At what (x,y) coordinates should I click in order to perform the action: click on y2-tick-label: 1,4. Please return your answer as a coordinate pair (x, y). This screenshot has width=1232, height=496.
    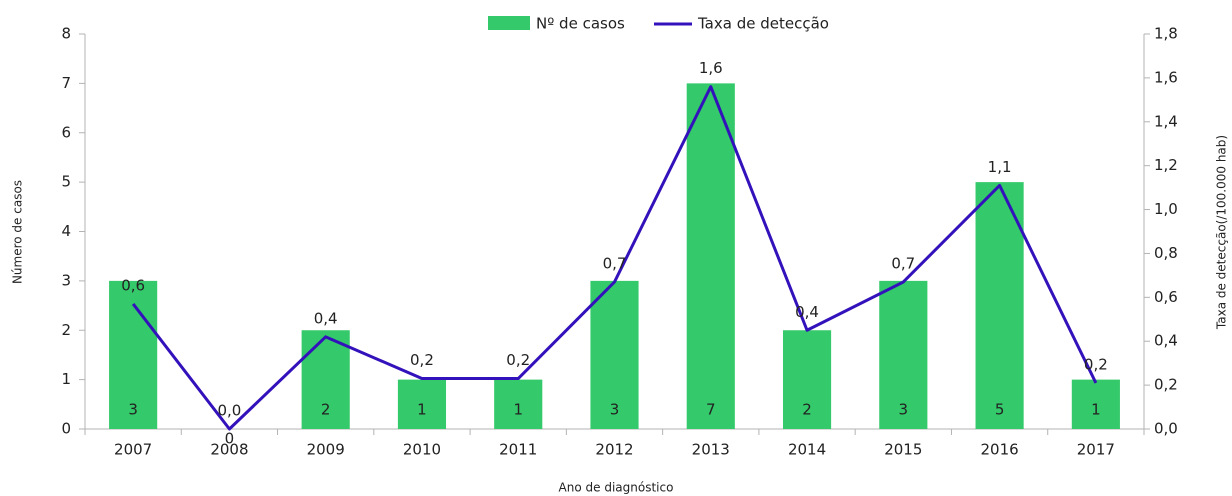
    Looking at the image, I should click on (1166, 121).